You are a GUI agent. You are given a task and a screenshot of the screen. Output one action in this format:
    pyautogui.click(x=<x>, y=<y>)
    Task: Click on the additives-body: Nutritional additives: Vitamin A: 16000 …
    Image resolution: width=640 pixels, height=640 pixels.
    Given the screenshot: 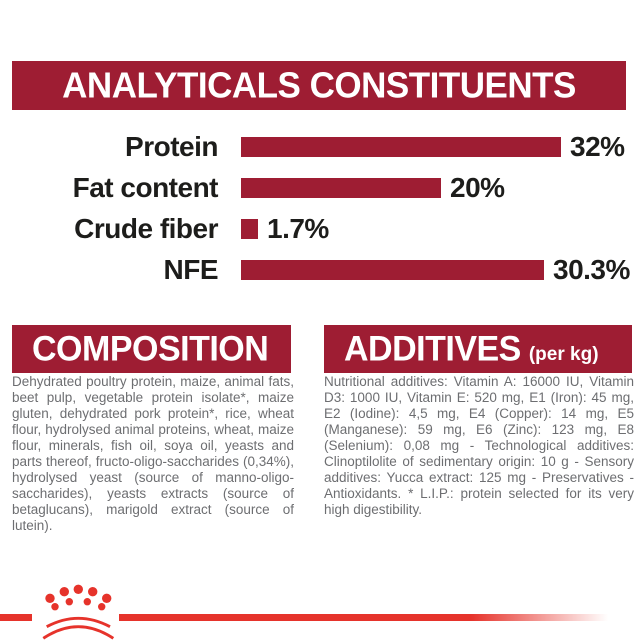 What is the action you would take?
    pyautogui.click(x=479, y=445)
    